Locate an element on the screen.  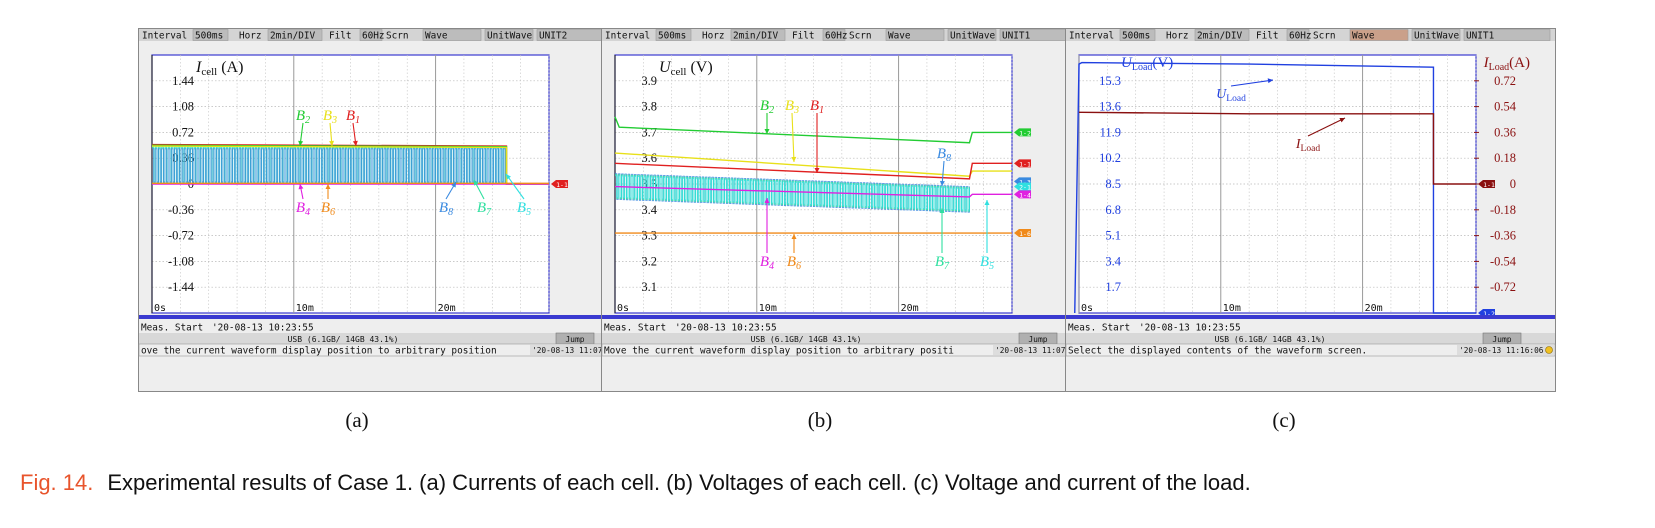
xtick-c-1: 10m is located at coordinates (1232, 308).